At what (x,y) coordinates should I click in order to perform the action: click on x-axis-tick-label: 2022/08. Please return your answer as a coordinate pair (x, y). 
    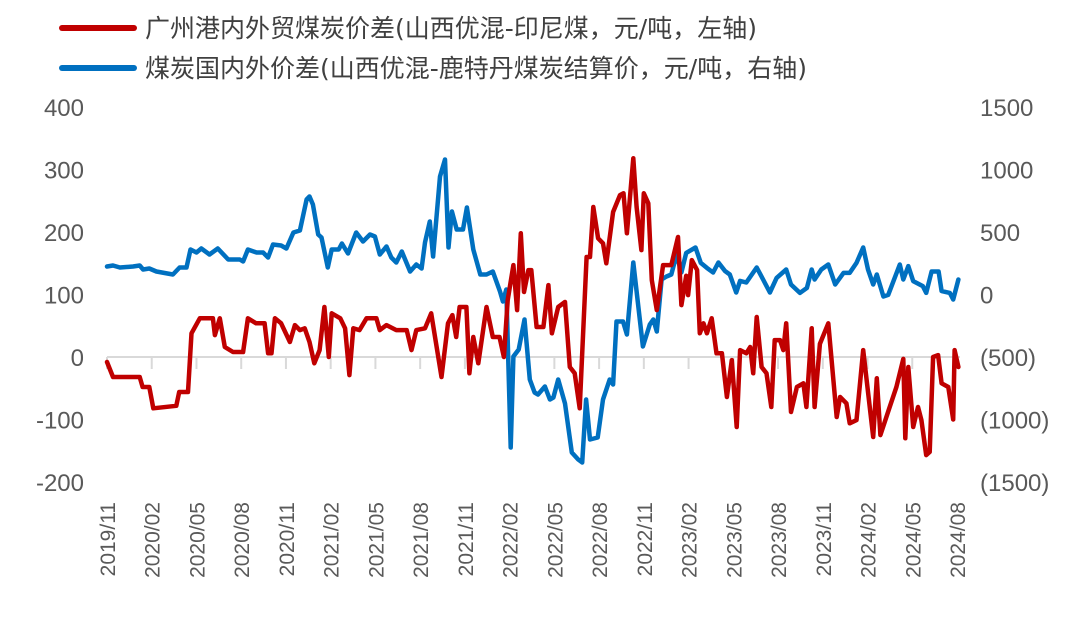
    Looking at the image, I should click on (600, 540).